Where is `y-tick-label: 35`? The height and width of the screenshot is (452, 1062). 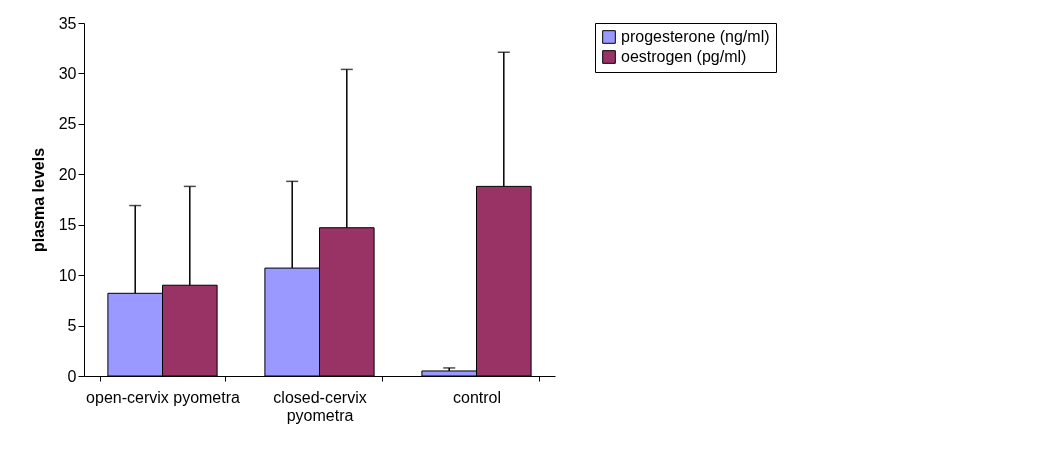
y-tick-label: 35 is located at coordinates (67, 23).